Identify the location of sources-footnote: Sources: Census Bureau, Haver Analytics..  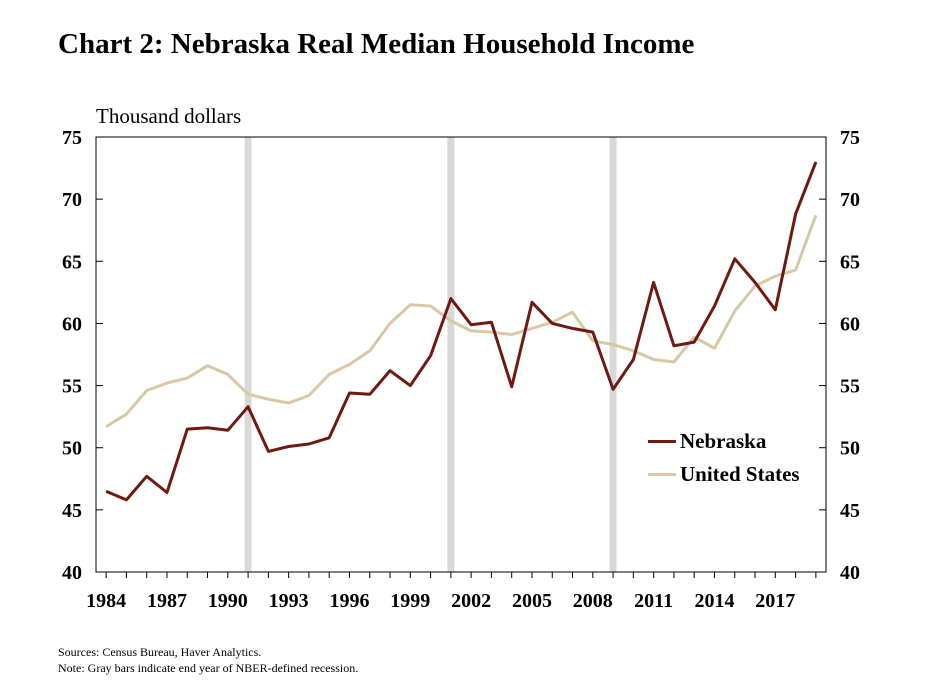
(160, 652).